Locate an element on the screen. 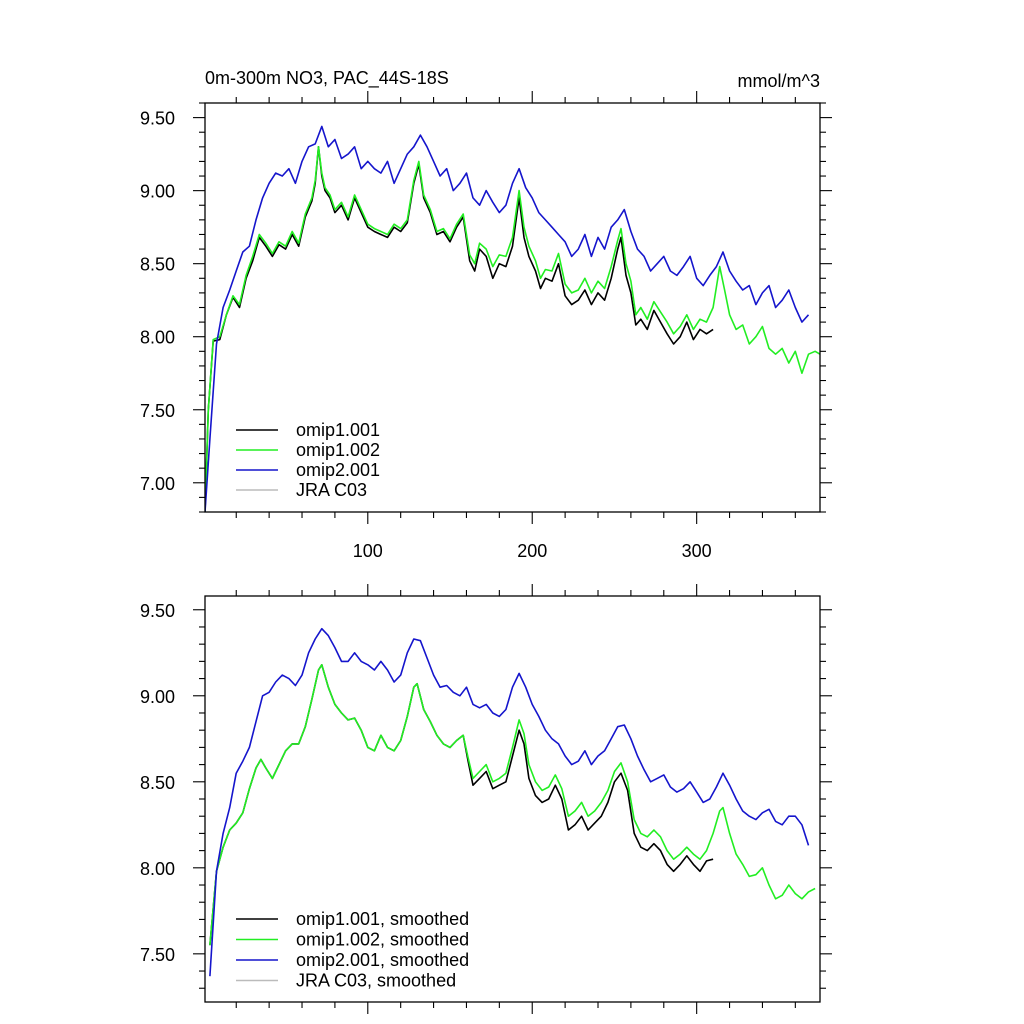  legend-label: omip2.001, smoothed is located at coordinates (382, 960).